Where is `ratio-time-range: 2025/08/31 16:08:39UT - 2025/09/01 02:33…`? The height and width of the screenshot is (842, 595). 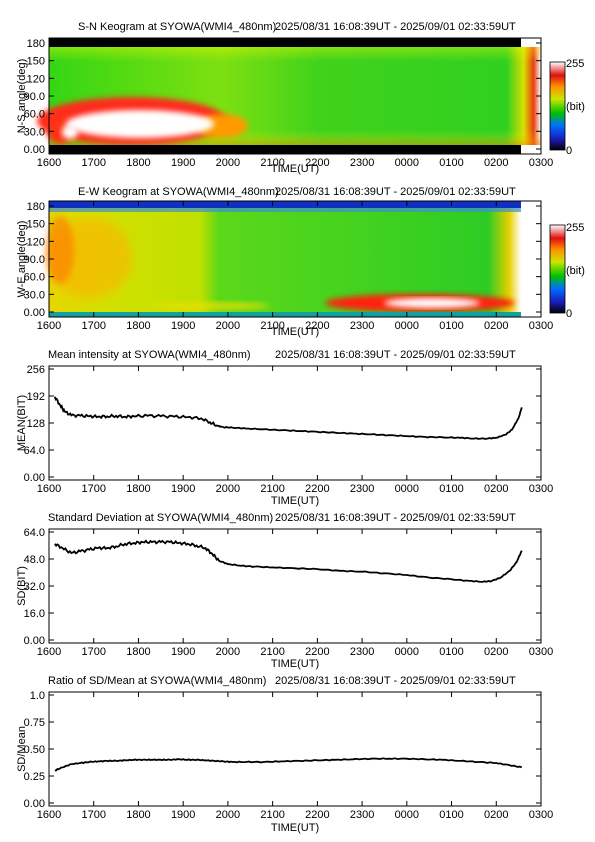
ratio-time-range: 2025/08/31 16:08:39UT - 2025/09/01 02:33… is located at coordinates (395, 681).